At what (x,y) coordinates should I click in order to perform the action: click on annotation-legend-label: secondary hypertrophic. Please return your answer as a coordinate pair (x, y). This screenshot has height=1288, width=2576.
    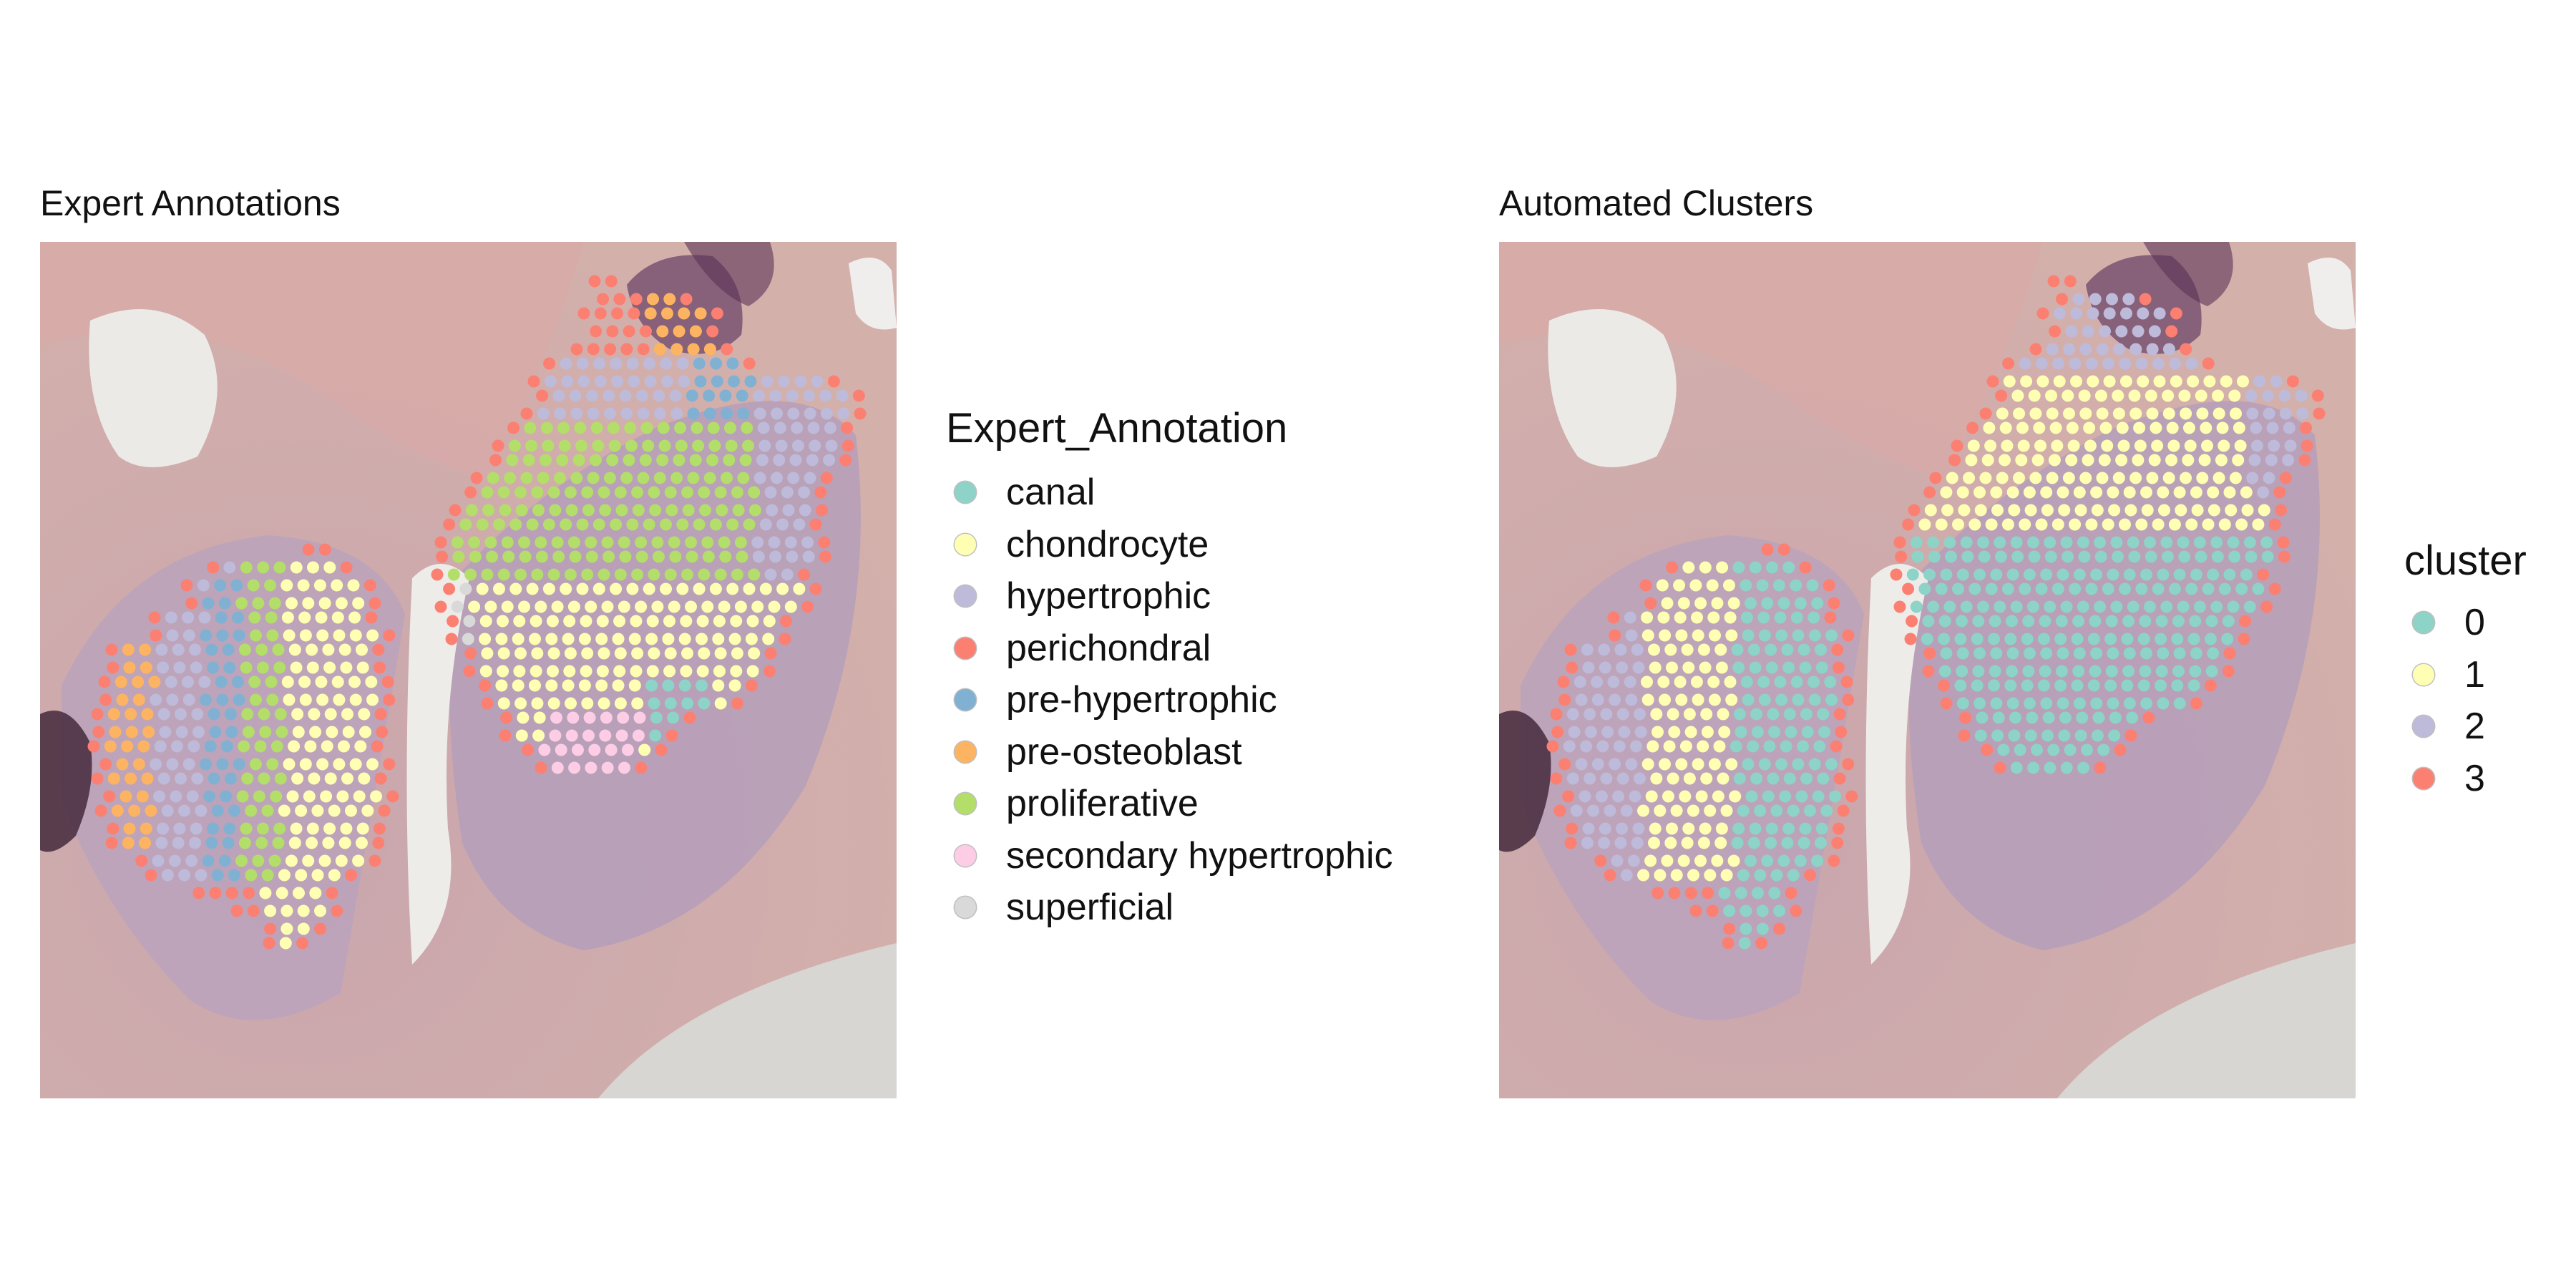
    Looking at the image, I should click on (1199, 855).